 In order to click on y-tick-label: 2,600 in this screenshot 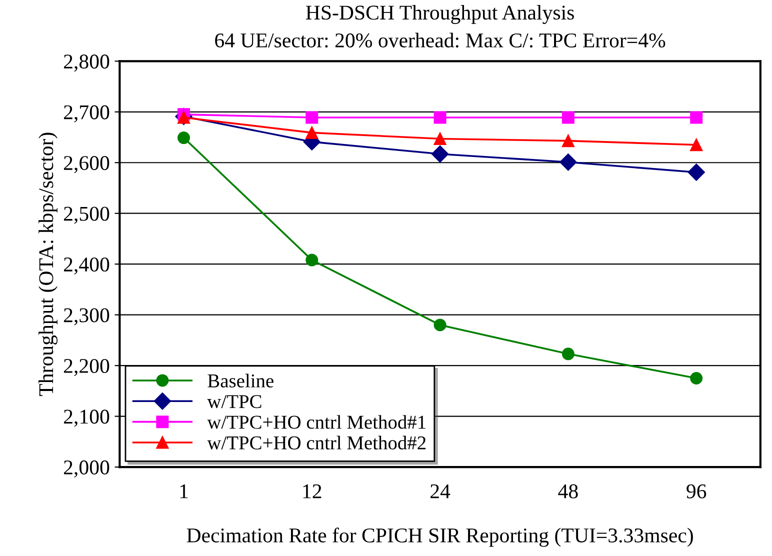, I will do `click(87, 165)`.